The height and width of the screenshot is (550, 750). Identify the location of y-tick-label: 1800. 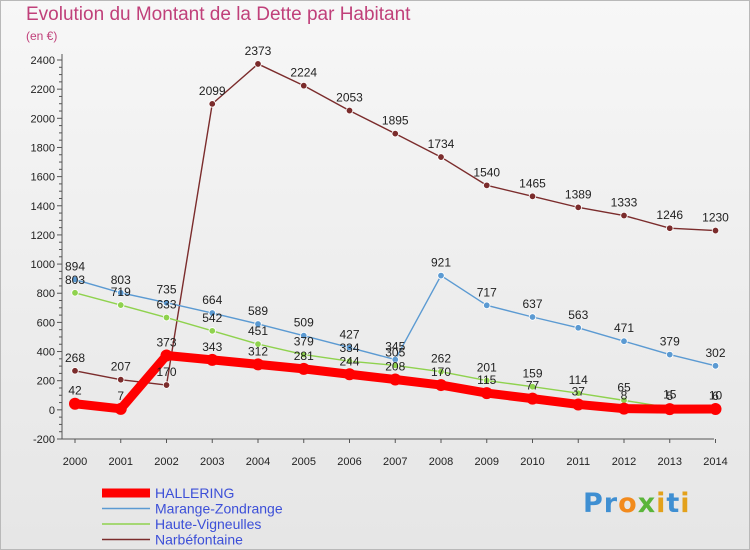
(43, 148).